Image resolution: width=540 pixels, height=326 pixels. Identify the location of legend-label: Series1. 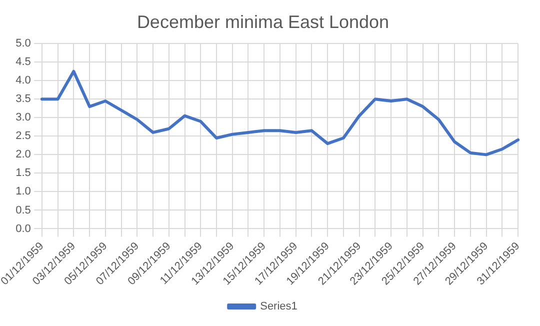
(279, 306).